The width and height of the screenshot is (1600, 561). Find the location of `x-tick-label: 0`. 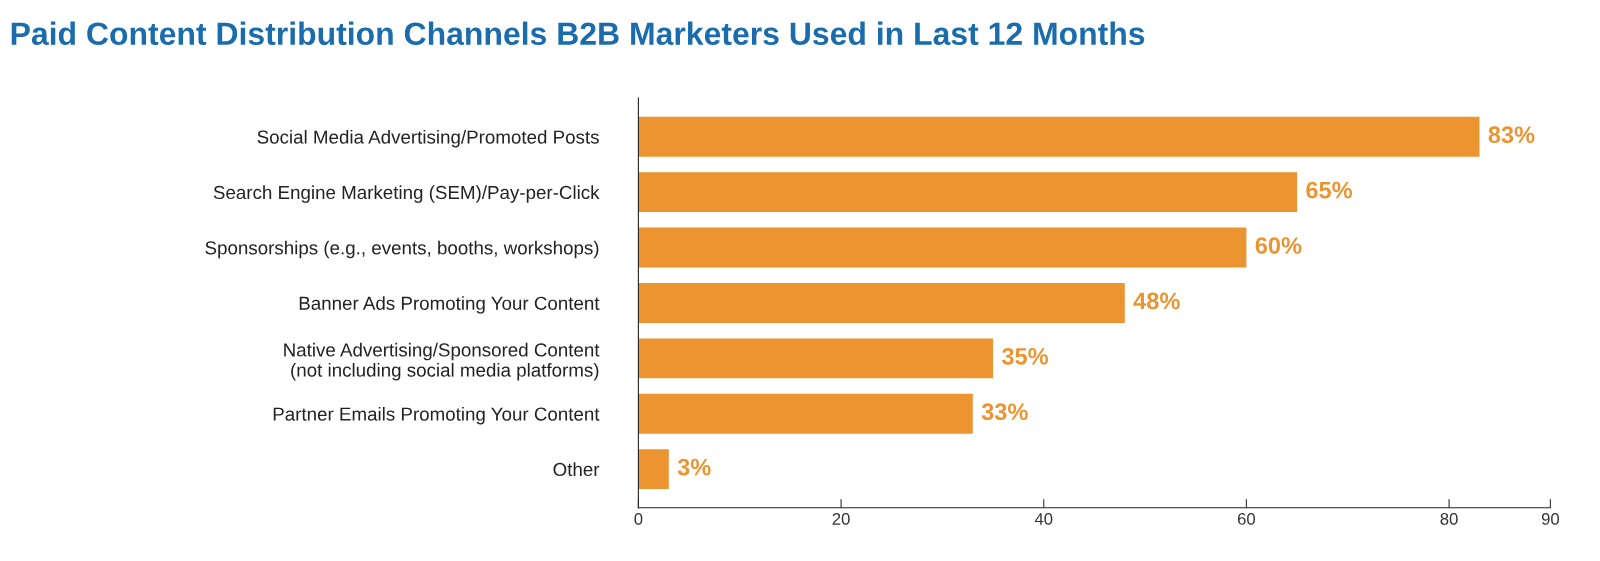

x-tick-label: 0 is located at coordinates (638, 519).